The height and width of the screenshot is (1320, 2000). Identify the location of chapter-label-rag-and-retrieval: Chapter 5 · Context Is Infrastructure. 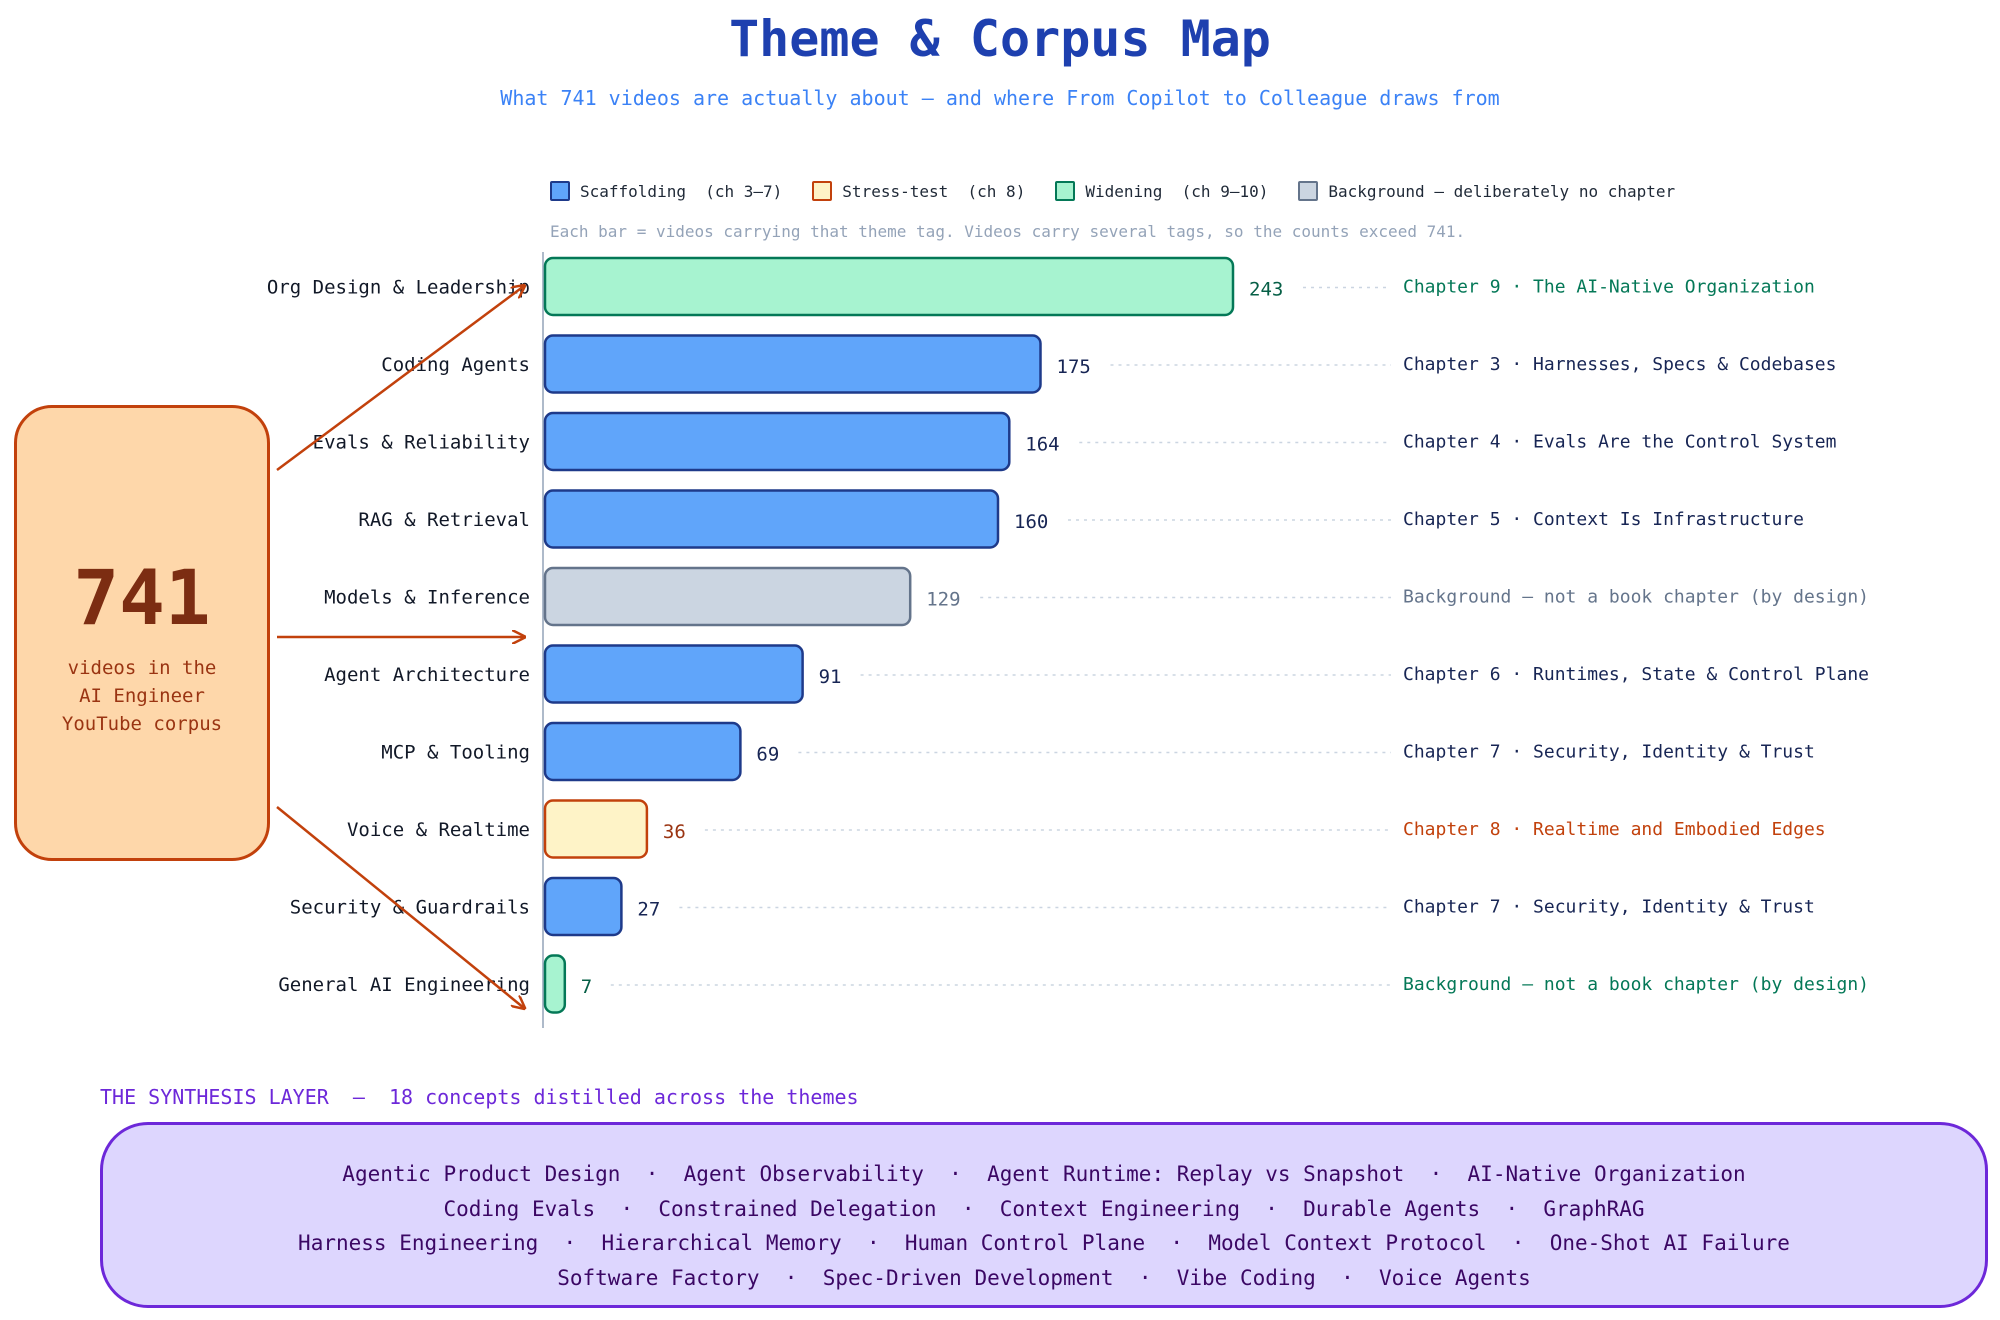
(1603, 519).